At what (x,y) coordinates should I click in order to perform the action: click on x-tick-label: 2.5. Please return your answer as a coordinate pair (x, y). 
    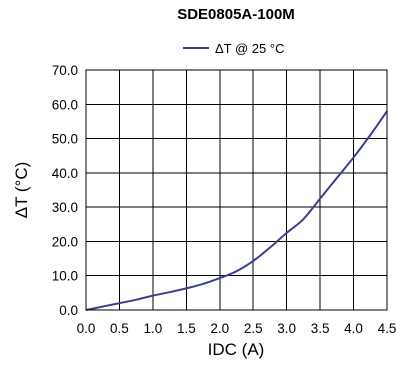
    Looking at the image, I should click on (253, 328).